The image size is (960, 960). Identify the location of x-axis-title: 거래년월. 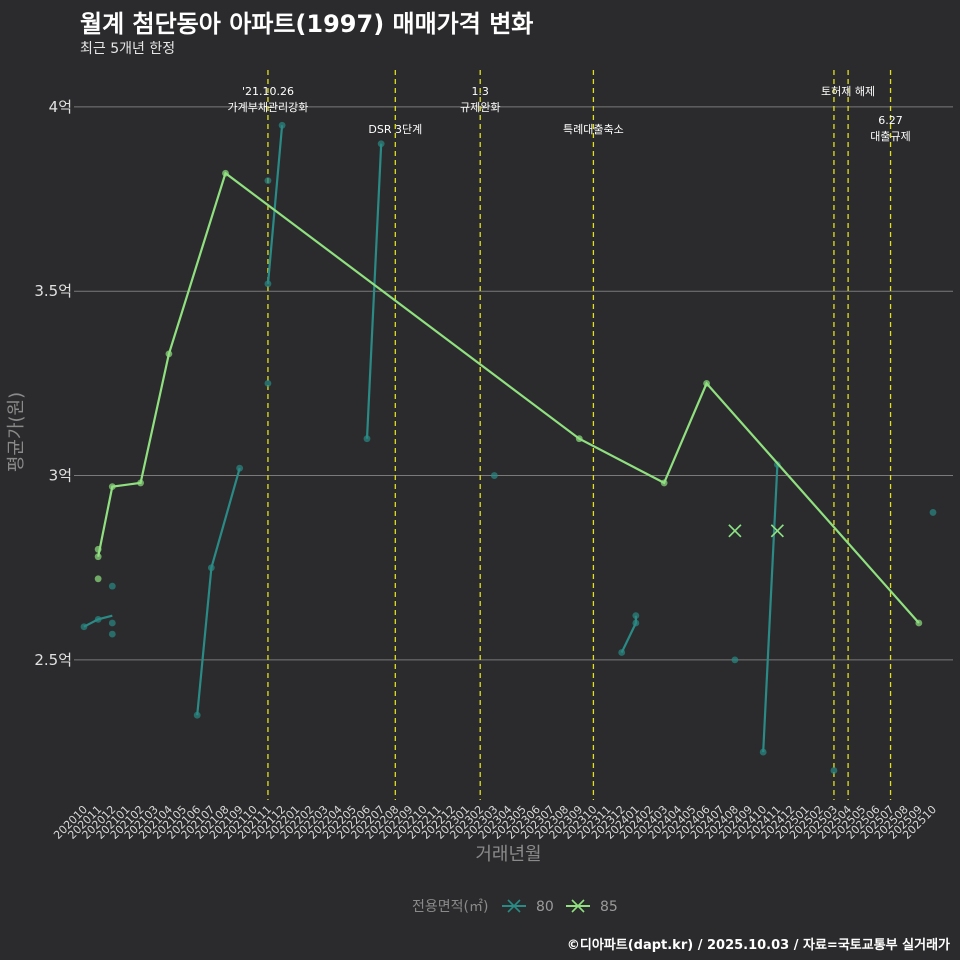
(508, 854).